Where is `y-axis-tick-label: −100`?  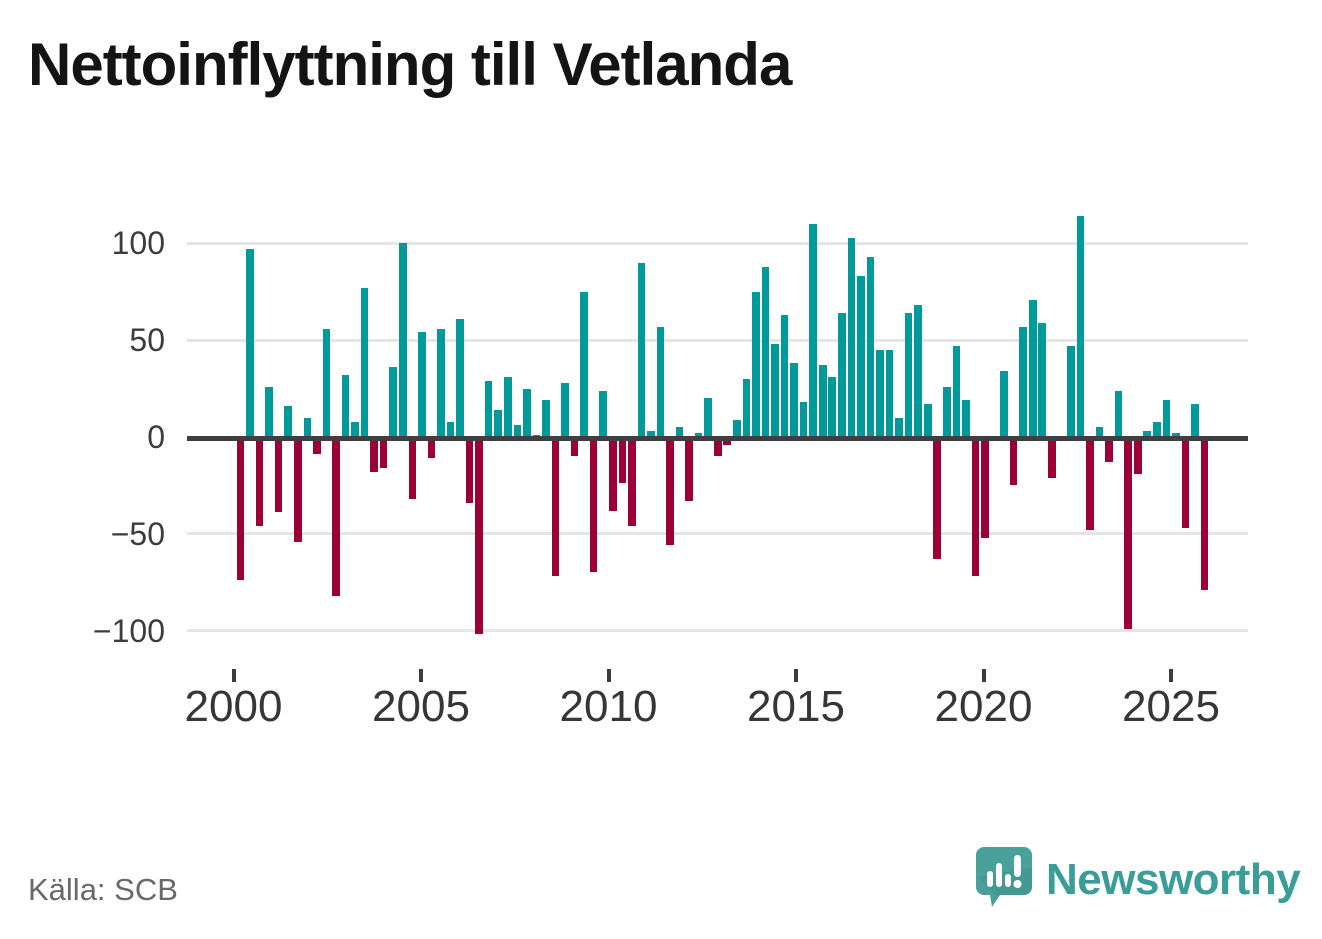
y-axis-tick-label: −100 is located at coordinates (128, 630).